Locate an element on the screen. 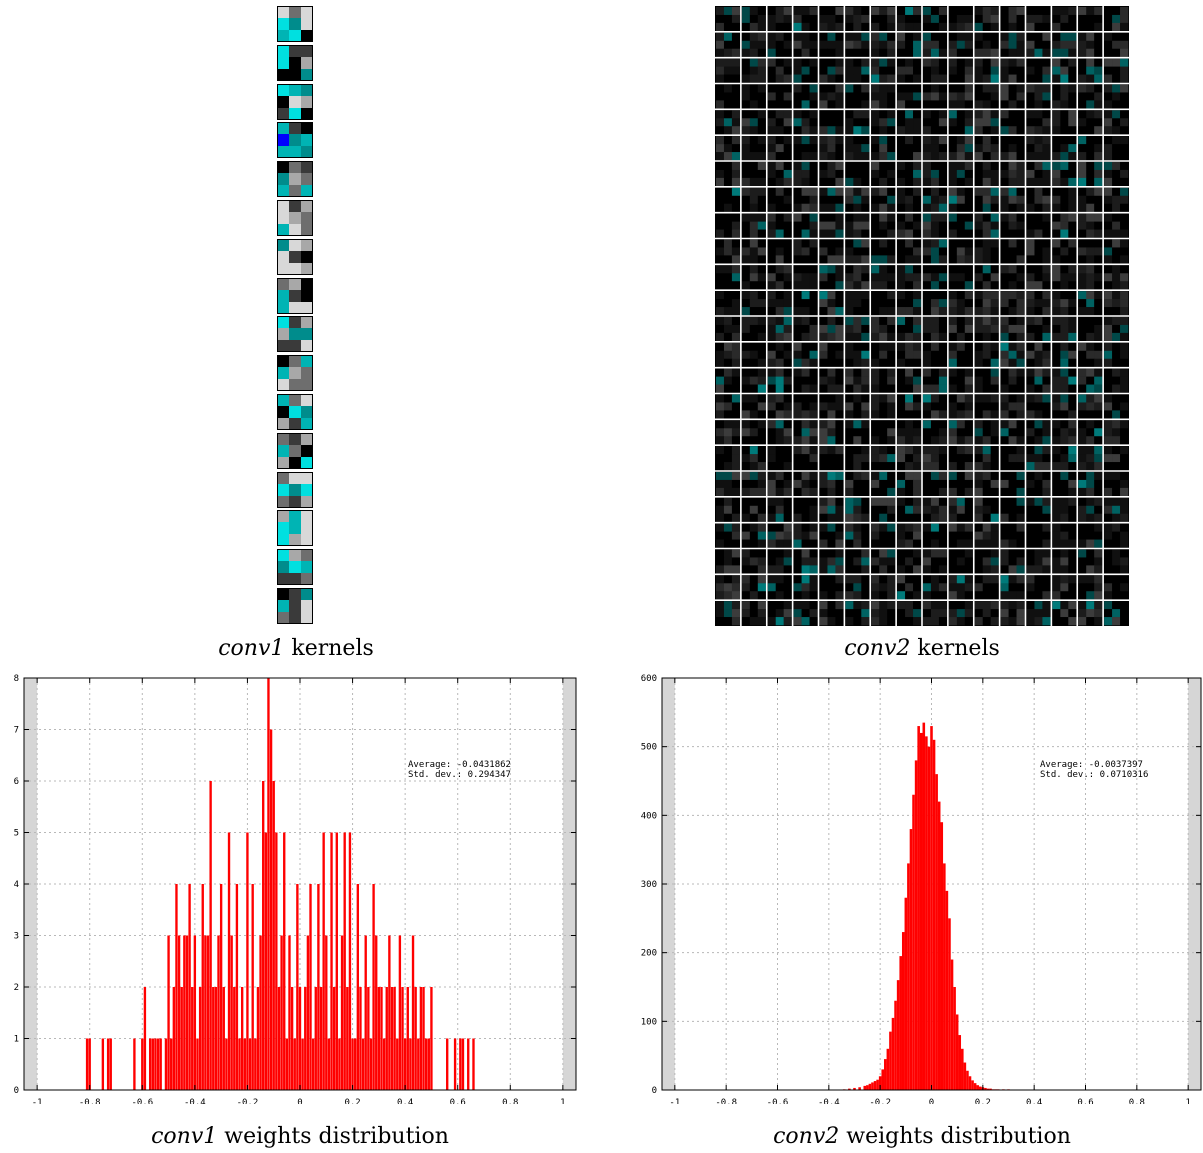  caption-text: kernels is located at coordinates (329, 648).